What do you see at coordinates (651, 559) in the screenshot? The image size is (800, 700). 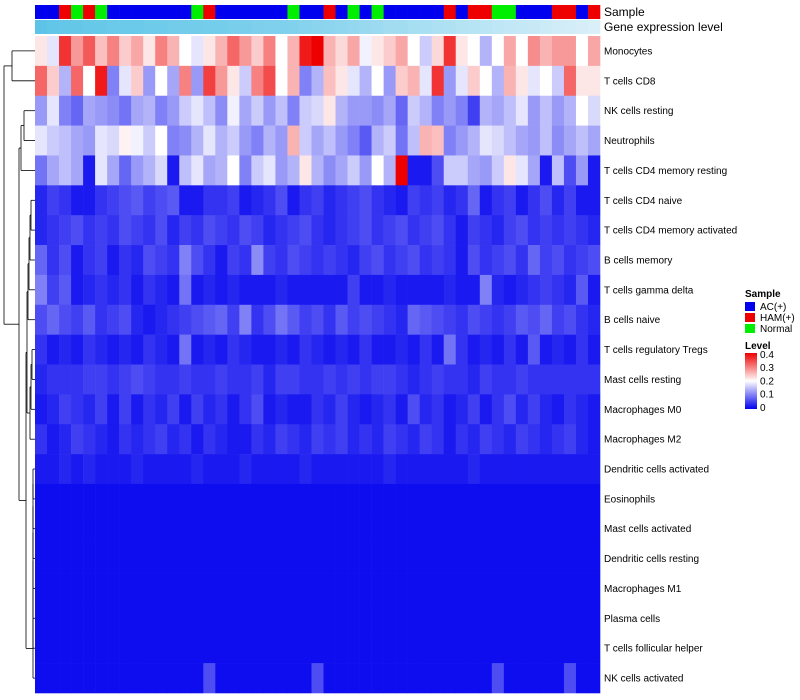 I see `row-label: Dendritic cells resting` at bounding box center [651, 559].